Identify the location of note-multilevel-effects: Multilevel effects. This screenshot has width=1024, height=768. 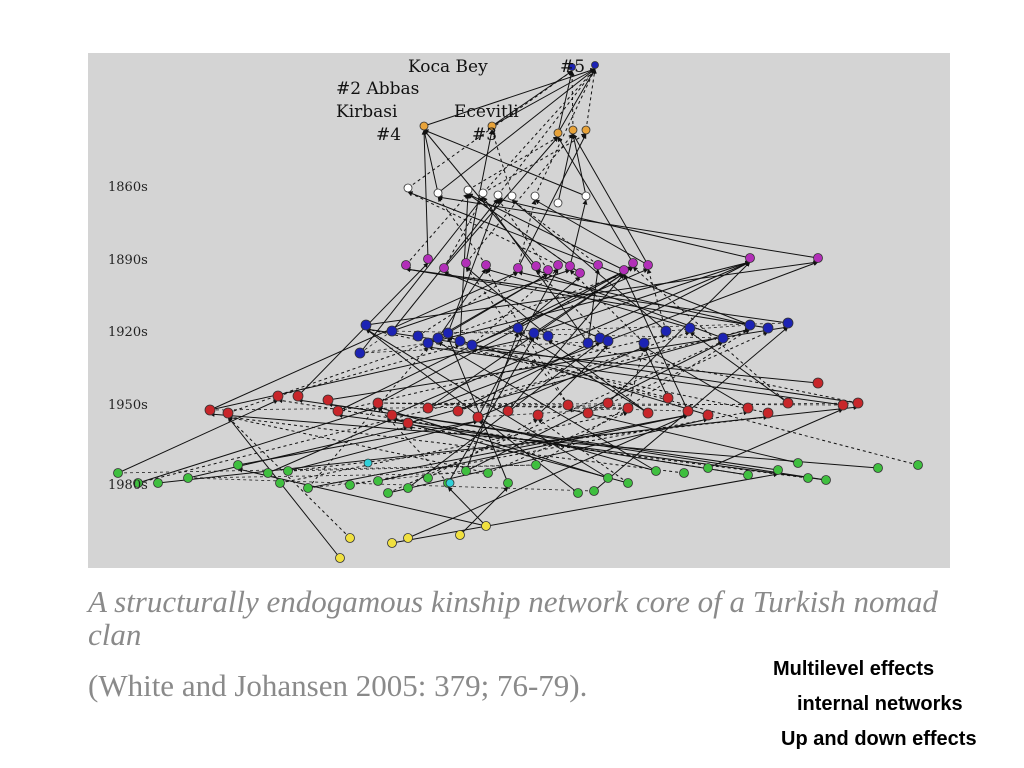
(854, 669).